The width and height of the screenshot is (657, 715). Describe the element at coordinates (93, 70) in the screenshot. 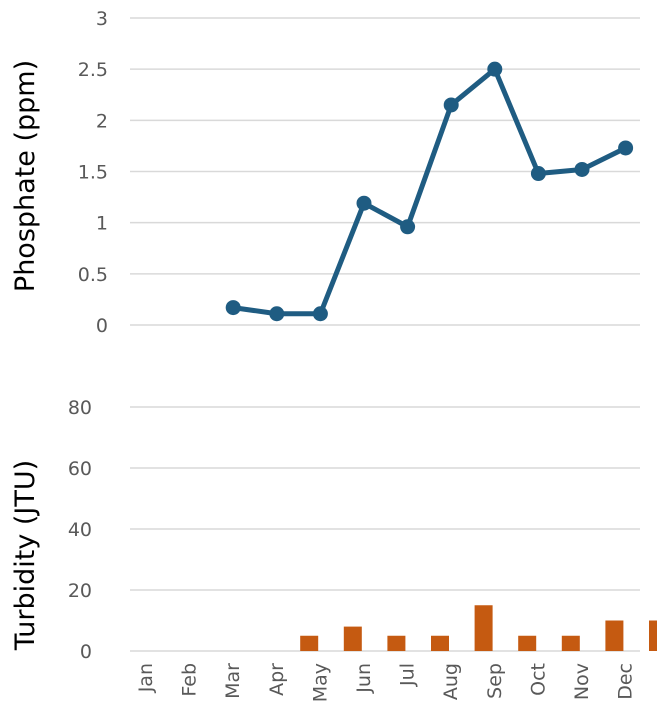

I see `phosphate-y-tick-label: 2.5` at that location.